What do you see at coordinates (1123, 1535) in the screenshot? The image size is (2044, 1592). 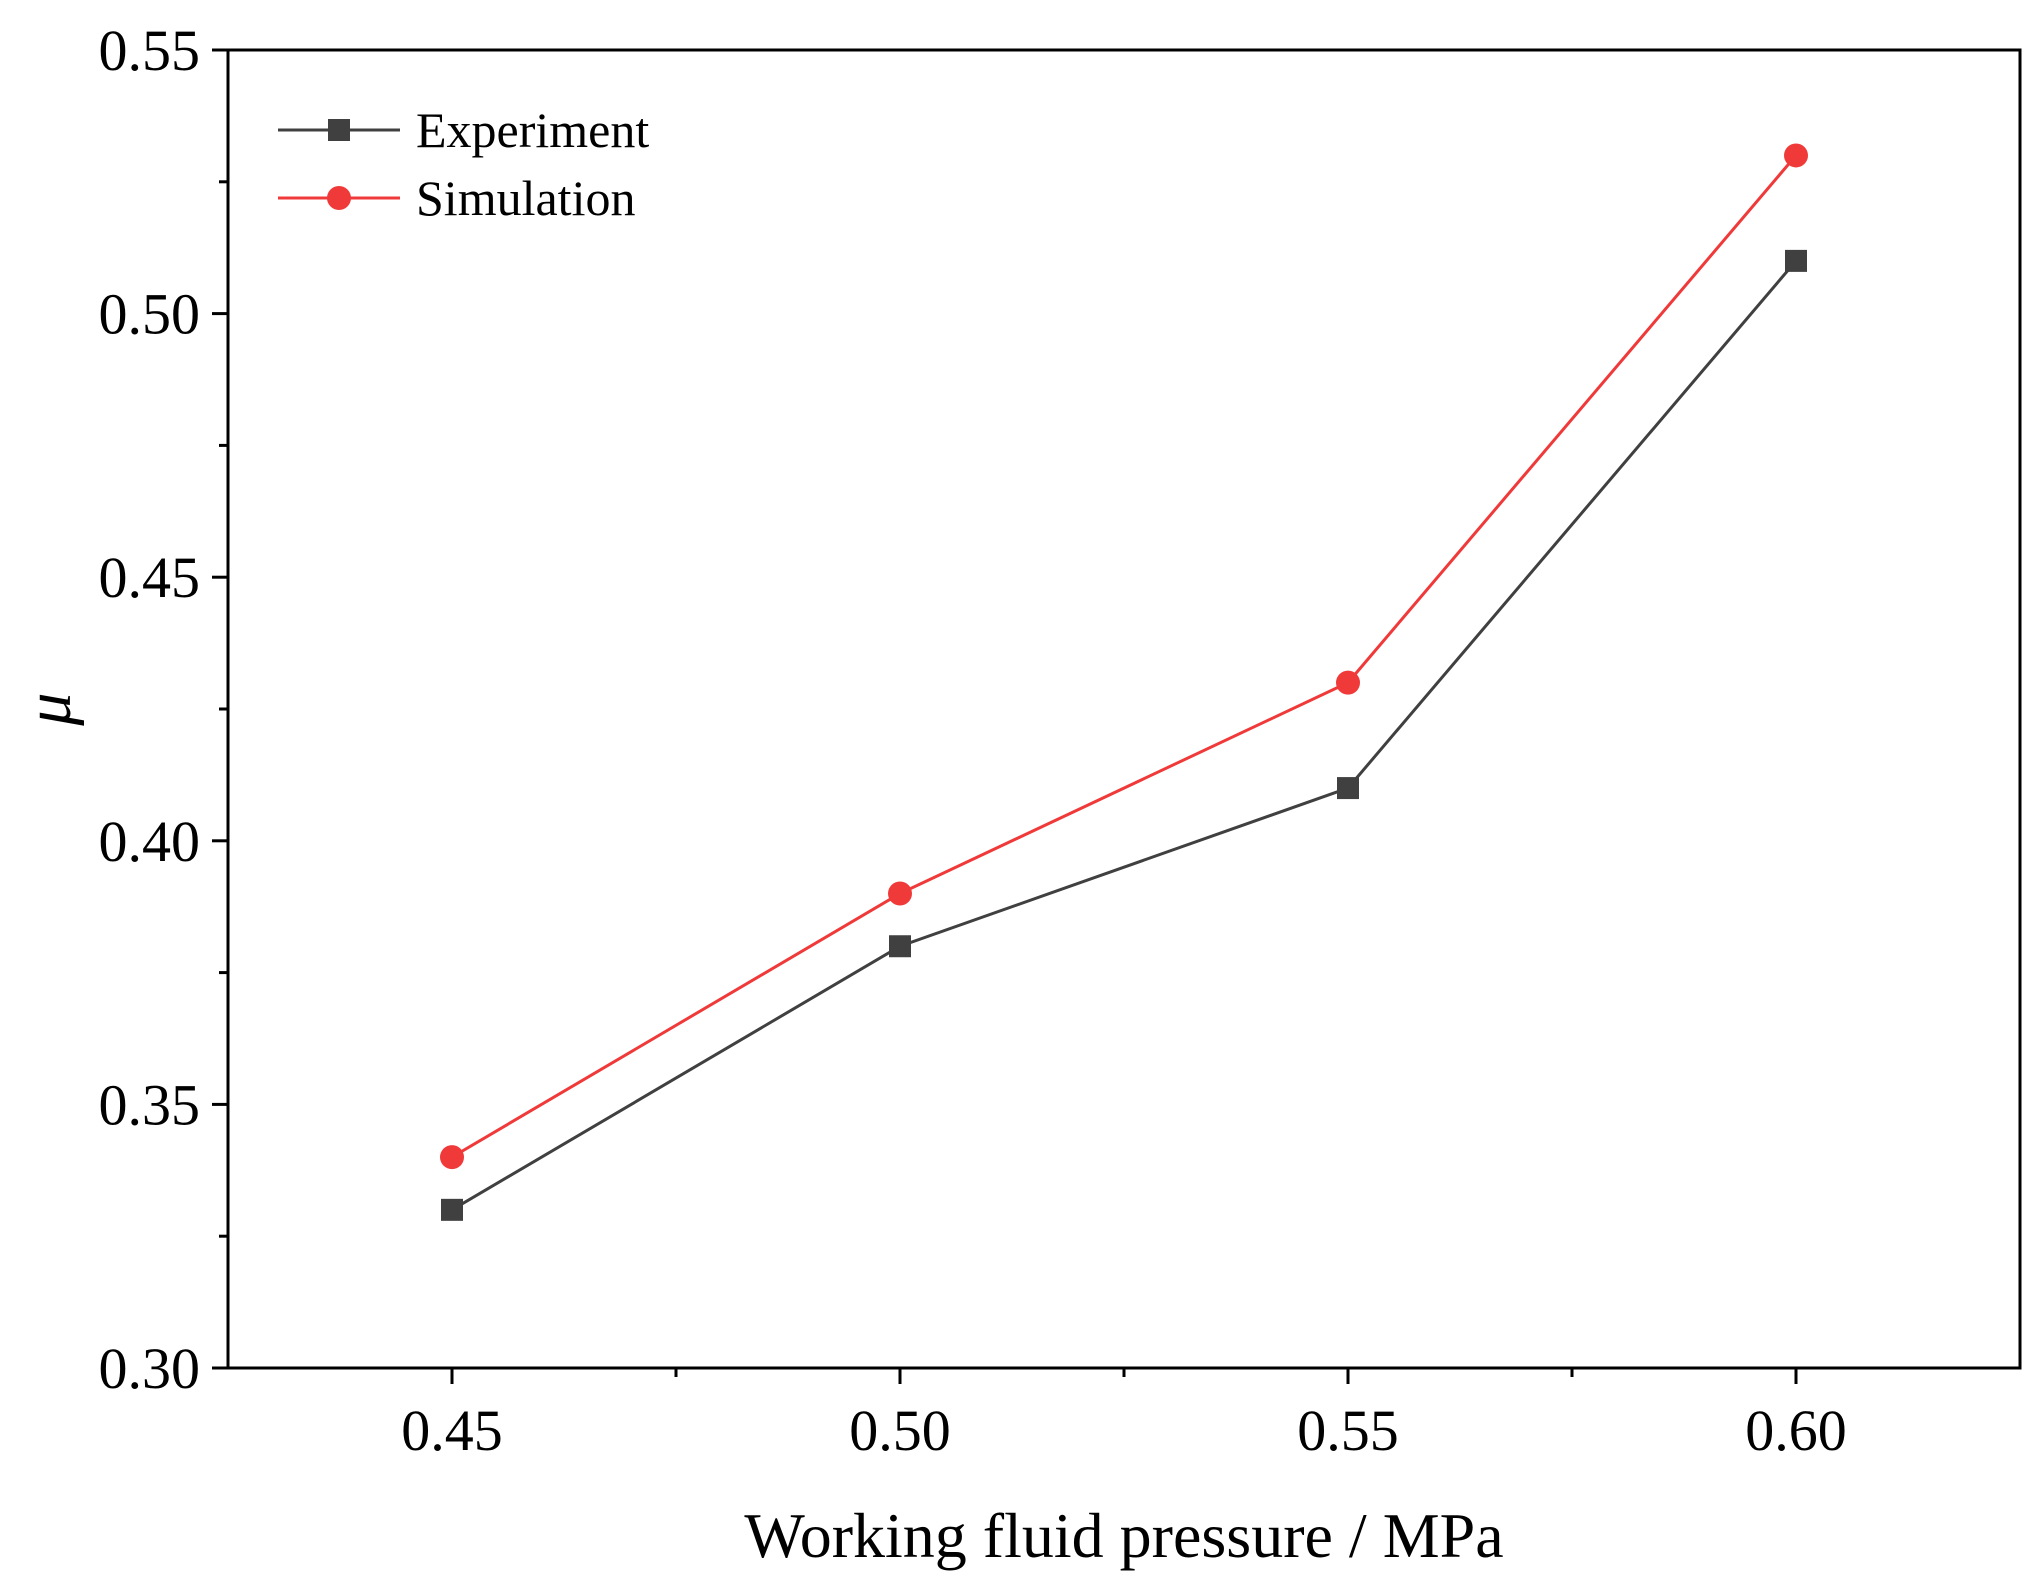 I see `x-axis-title: Working fluid pressure / MPa` at bounding box center [1123, 1535].